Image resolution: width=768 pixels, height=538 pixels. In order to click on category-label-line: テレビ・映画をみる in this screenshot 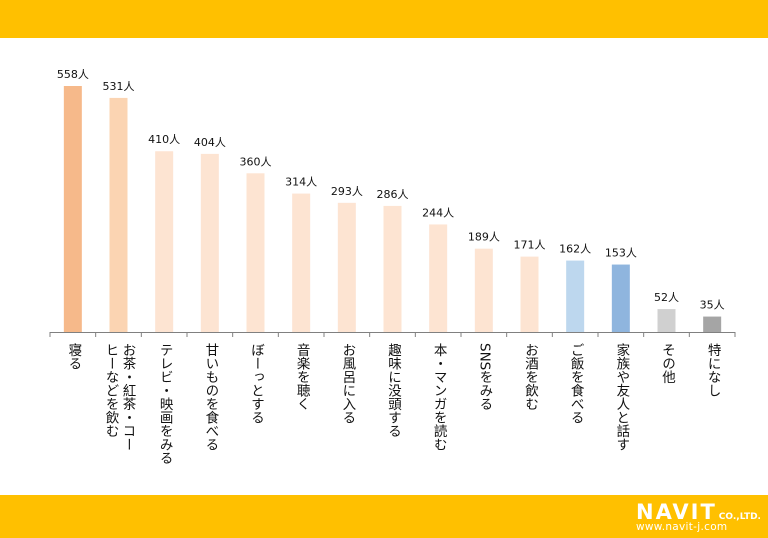, I will do `click(164, 404)`.